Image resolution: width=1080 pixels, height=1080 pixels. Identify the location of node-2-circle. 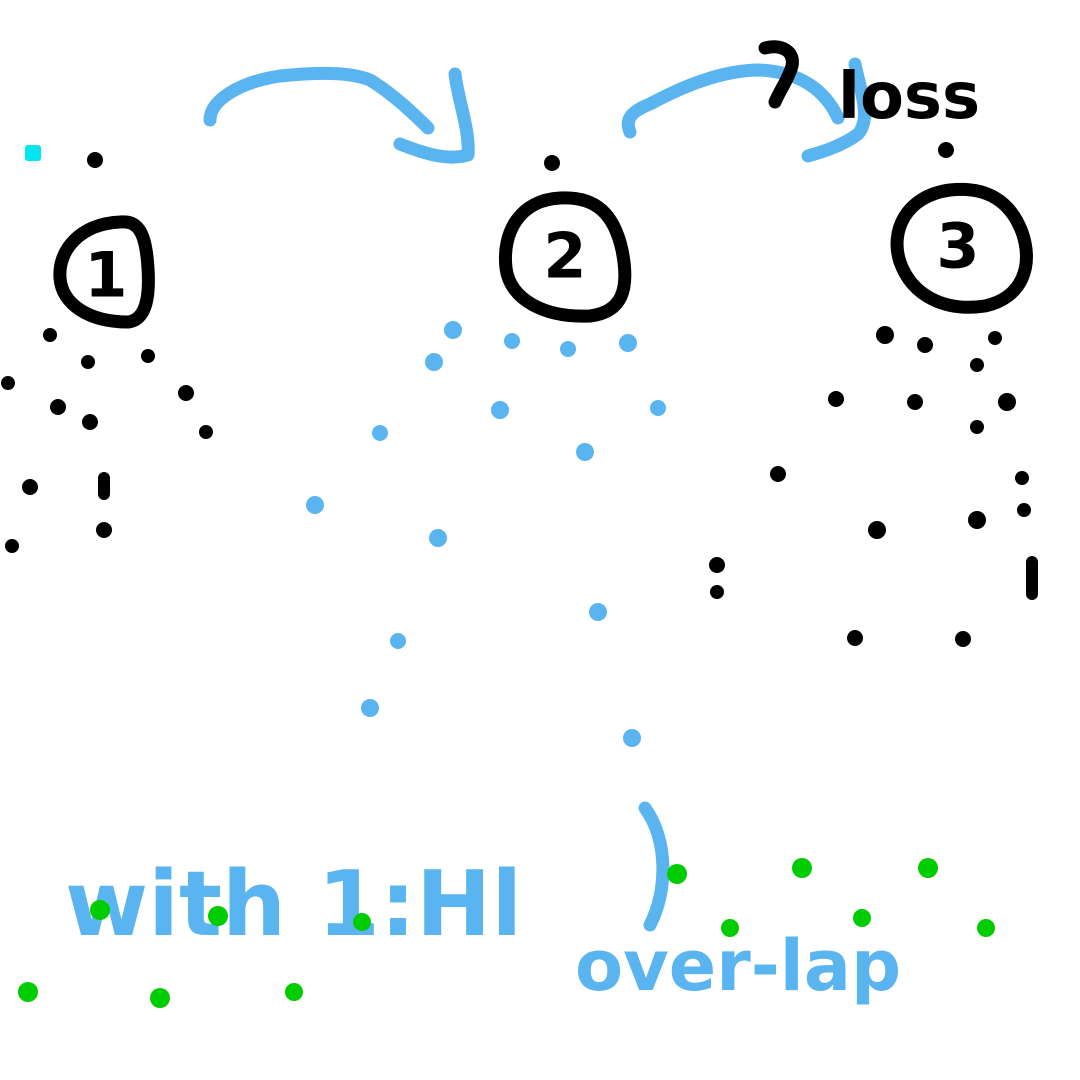
(565, 257).